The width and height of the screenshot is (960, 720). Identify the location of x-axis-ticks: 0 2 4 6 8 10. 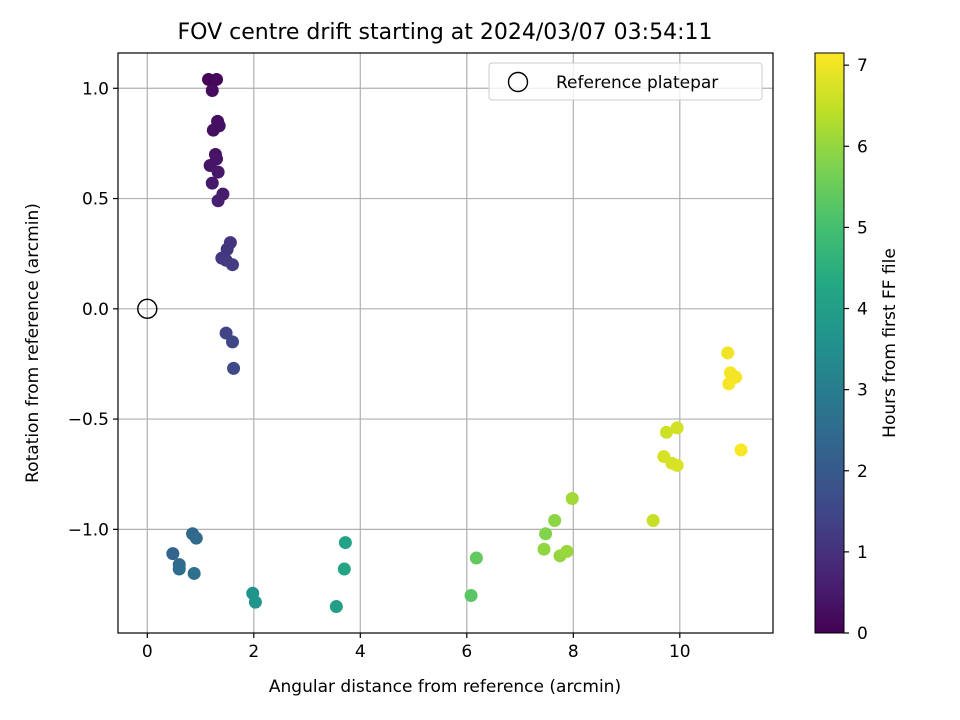
(416, 647).